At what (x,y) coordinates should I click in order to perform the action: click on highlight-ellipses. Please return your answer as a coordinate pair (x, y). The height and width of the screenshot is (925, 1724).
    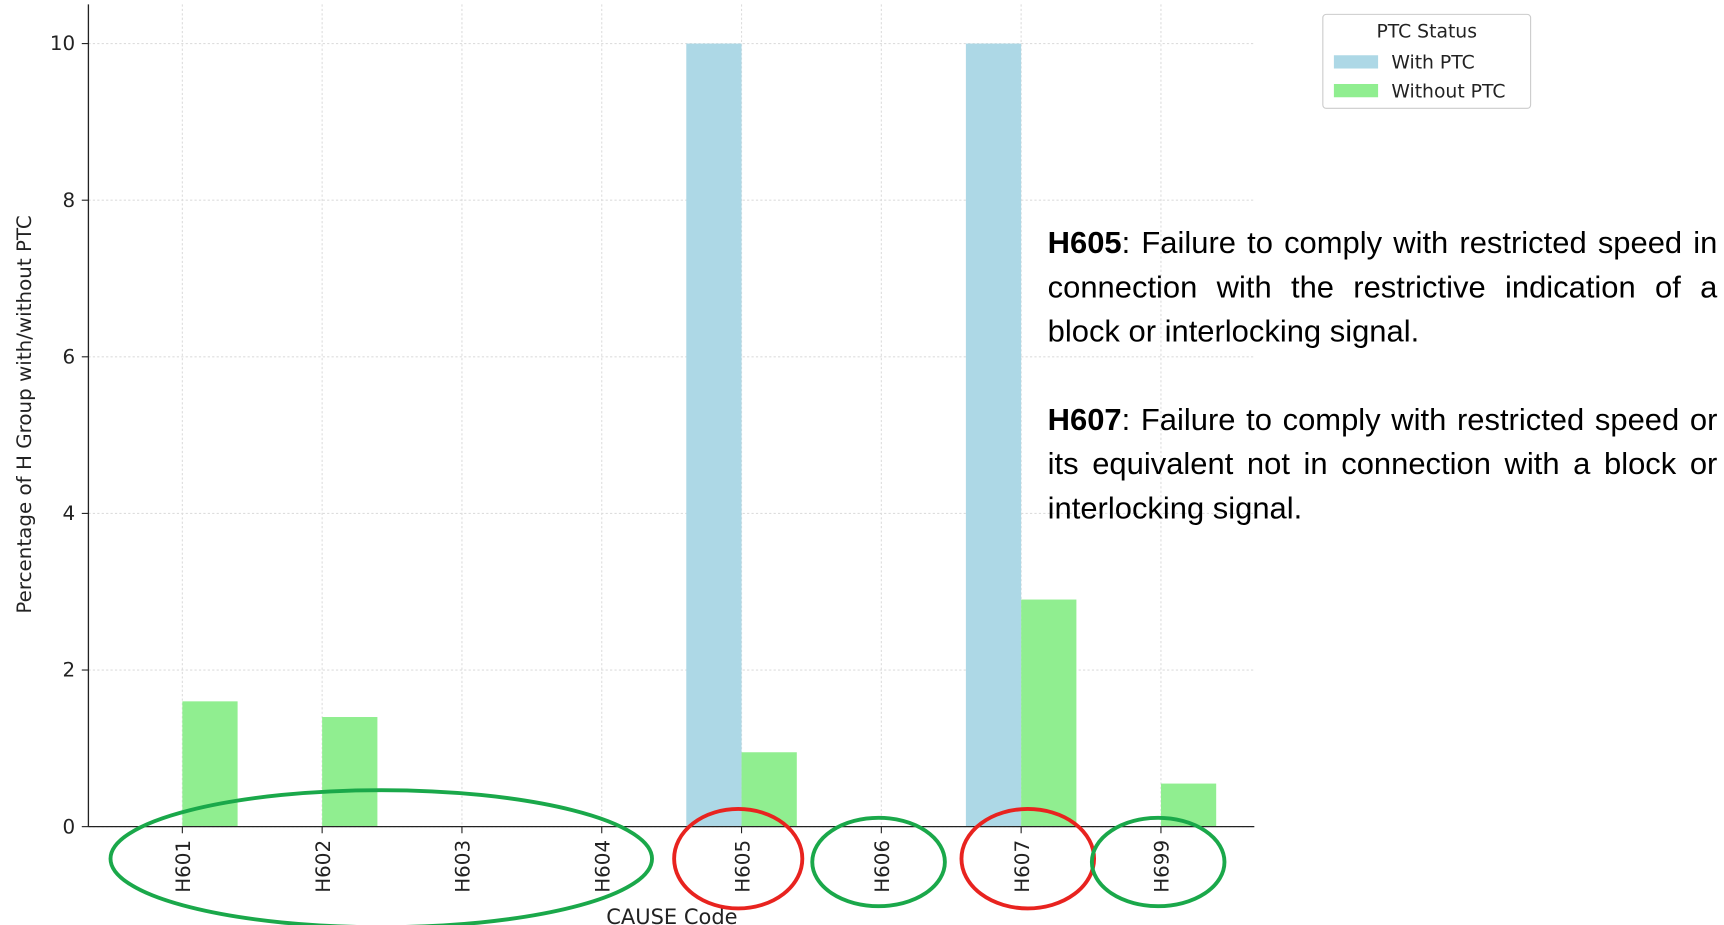
    Looking at the image, I should click on (667, 856).